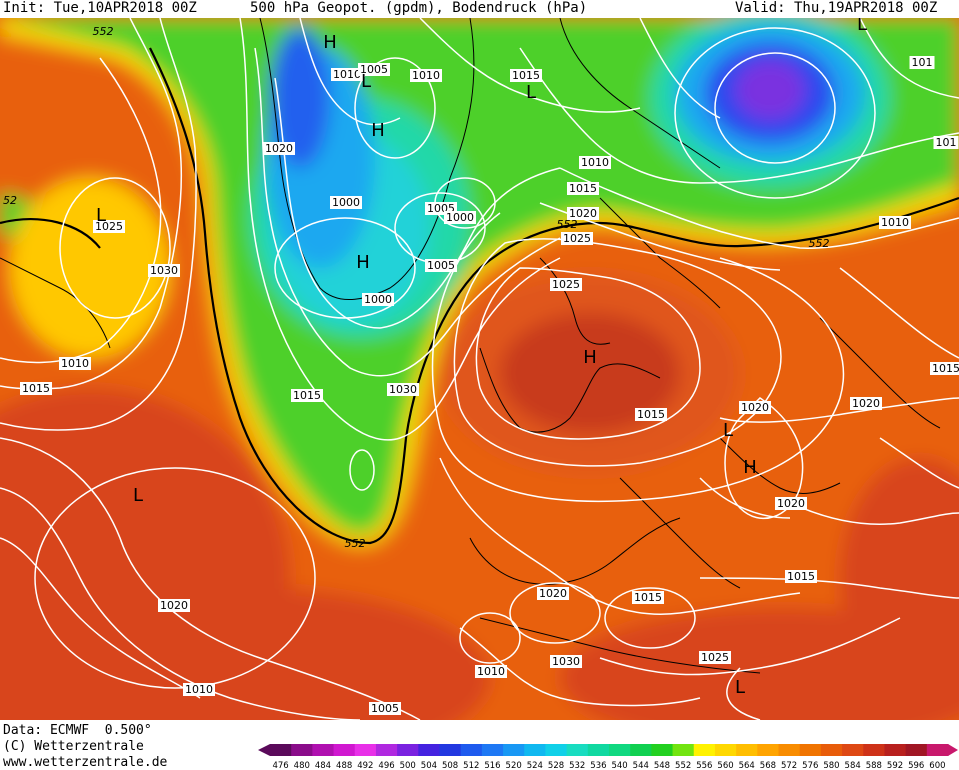  I want to click on isobar-label-text: 1005, so click(441, 265).